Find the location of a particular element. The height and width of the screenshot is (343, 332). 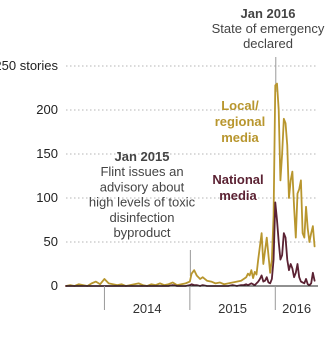

x-axis is located at coordinates (192, 297).